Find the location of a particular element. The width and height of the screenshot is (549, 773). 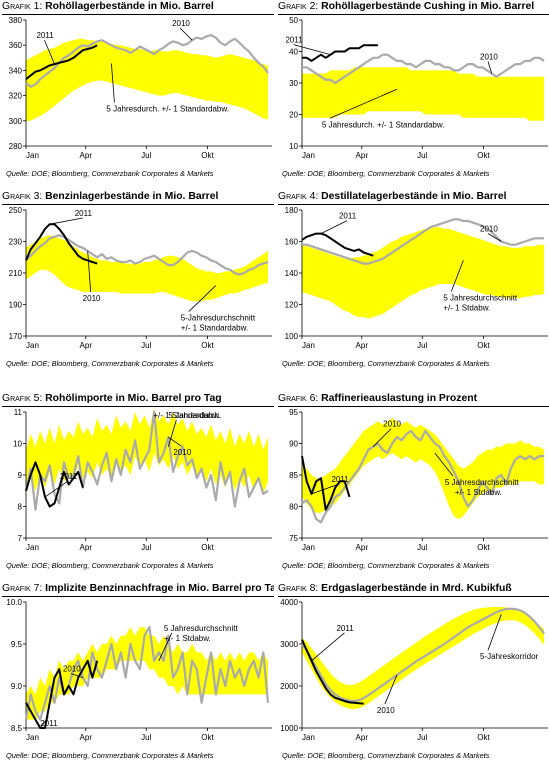

chart-title-text: Raffinerieauslastung in Prozent is located at coordinates (399, 398).